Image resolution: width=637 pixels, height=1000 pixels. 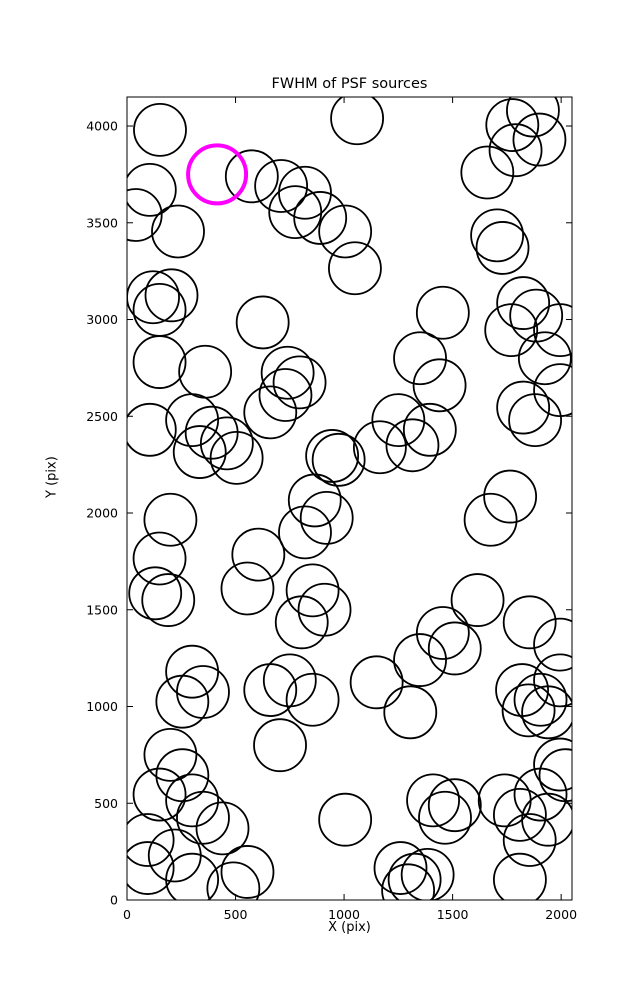 What do you see at coordinates (102, 126) in the screenshot?
I see `y-tick-label: 4000` at bounding box center [102, 126].